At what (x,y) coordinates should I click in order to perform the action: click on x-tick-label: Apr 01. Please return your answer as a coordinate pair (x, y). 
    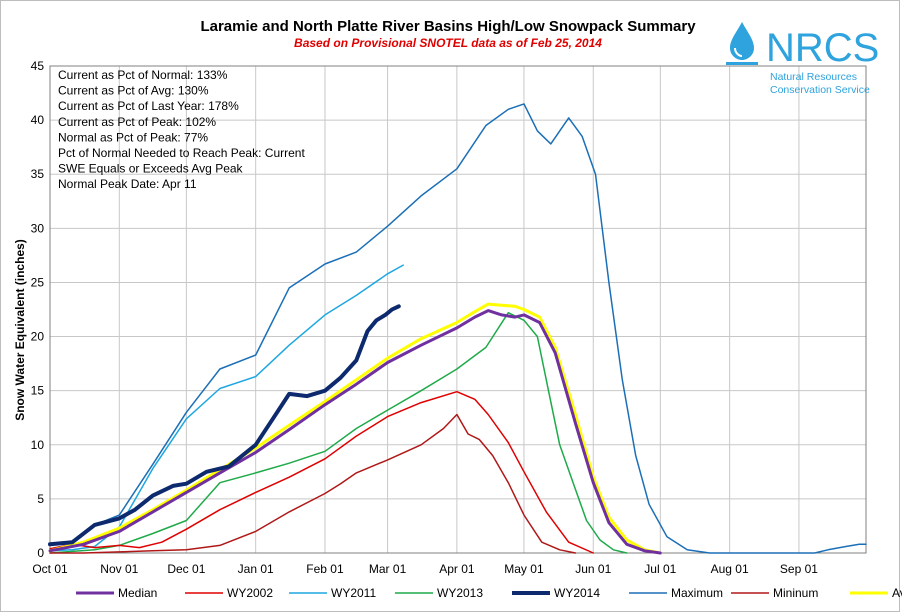
    Looking at the image, I should click on (457, 569).